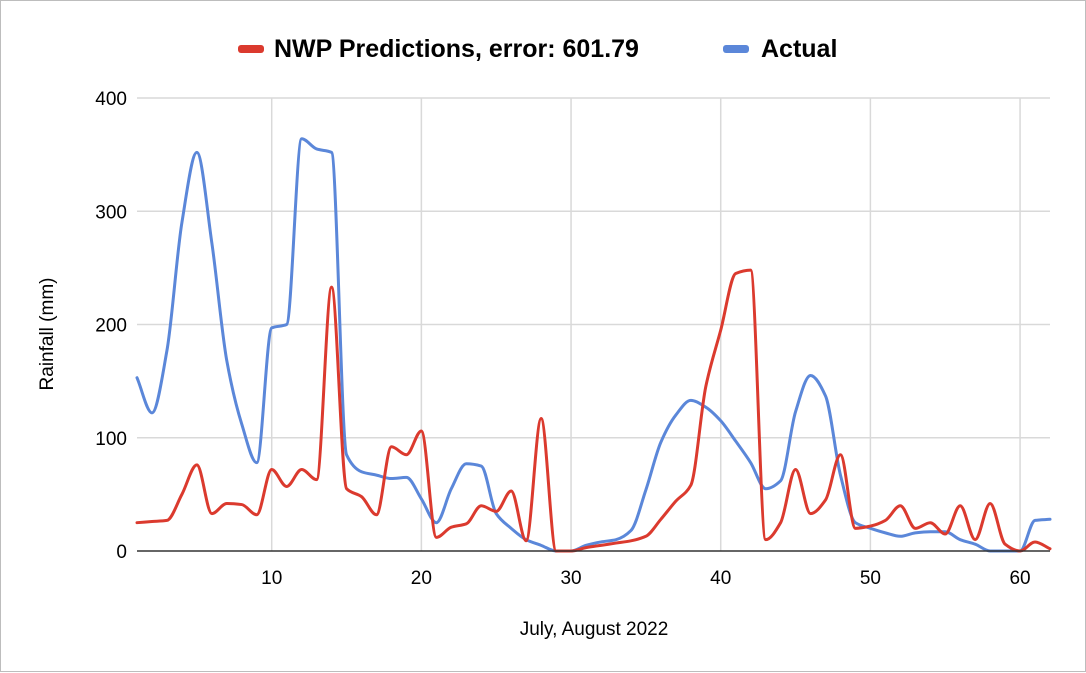 The height and width of the screenshot is (673, 1086). I want to click on y-axis-label: Rainfall (mm), so click(47, 334).